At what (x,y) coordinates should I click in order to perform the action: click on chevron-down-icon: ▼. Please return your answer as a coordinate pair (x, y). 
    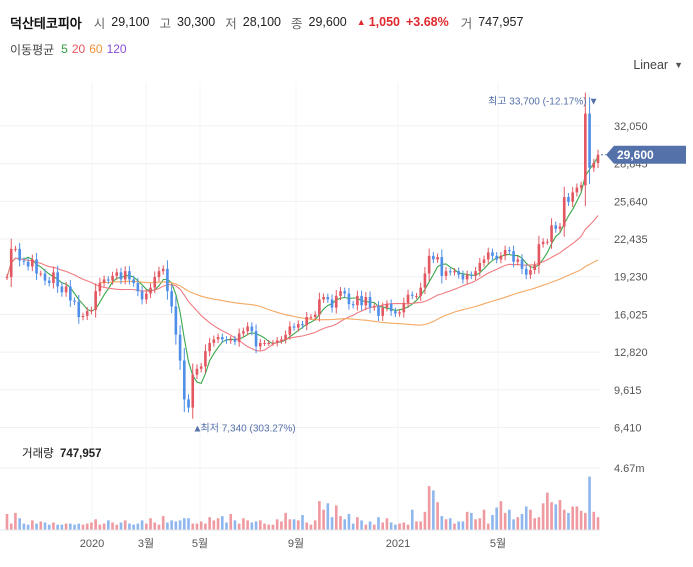
    Looking at the image, I should click on (678, 65).